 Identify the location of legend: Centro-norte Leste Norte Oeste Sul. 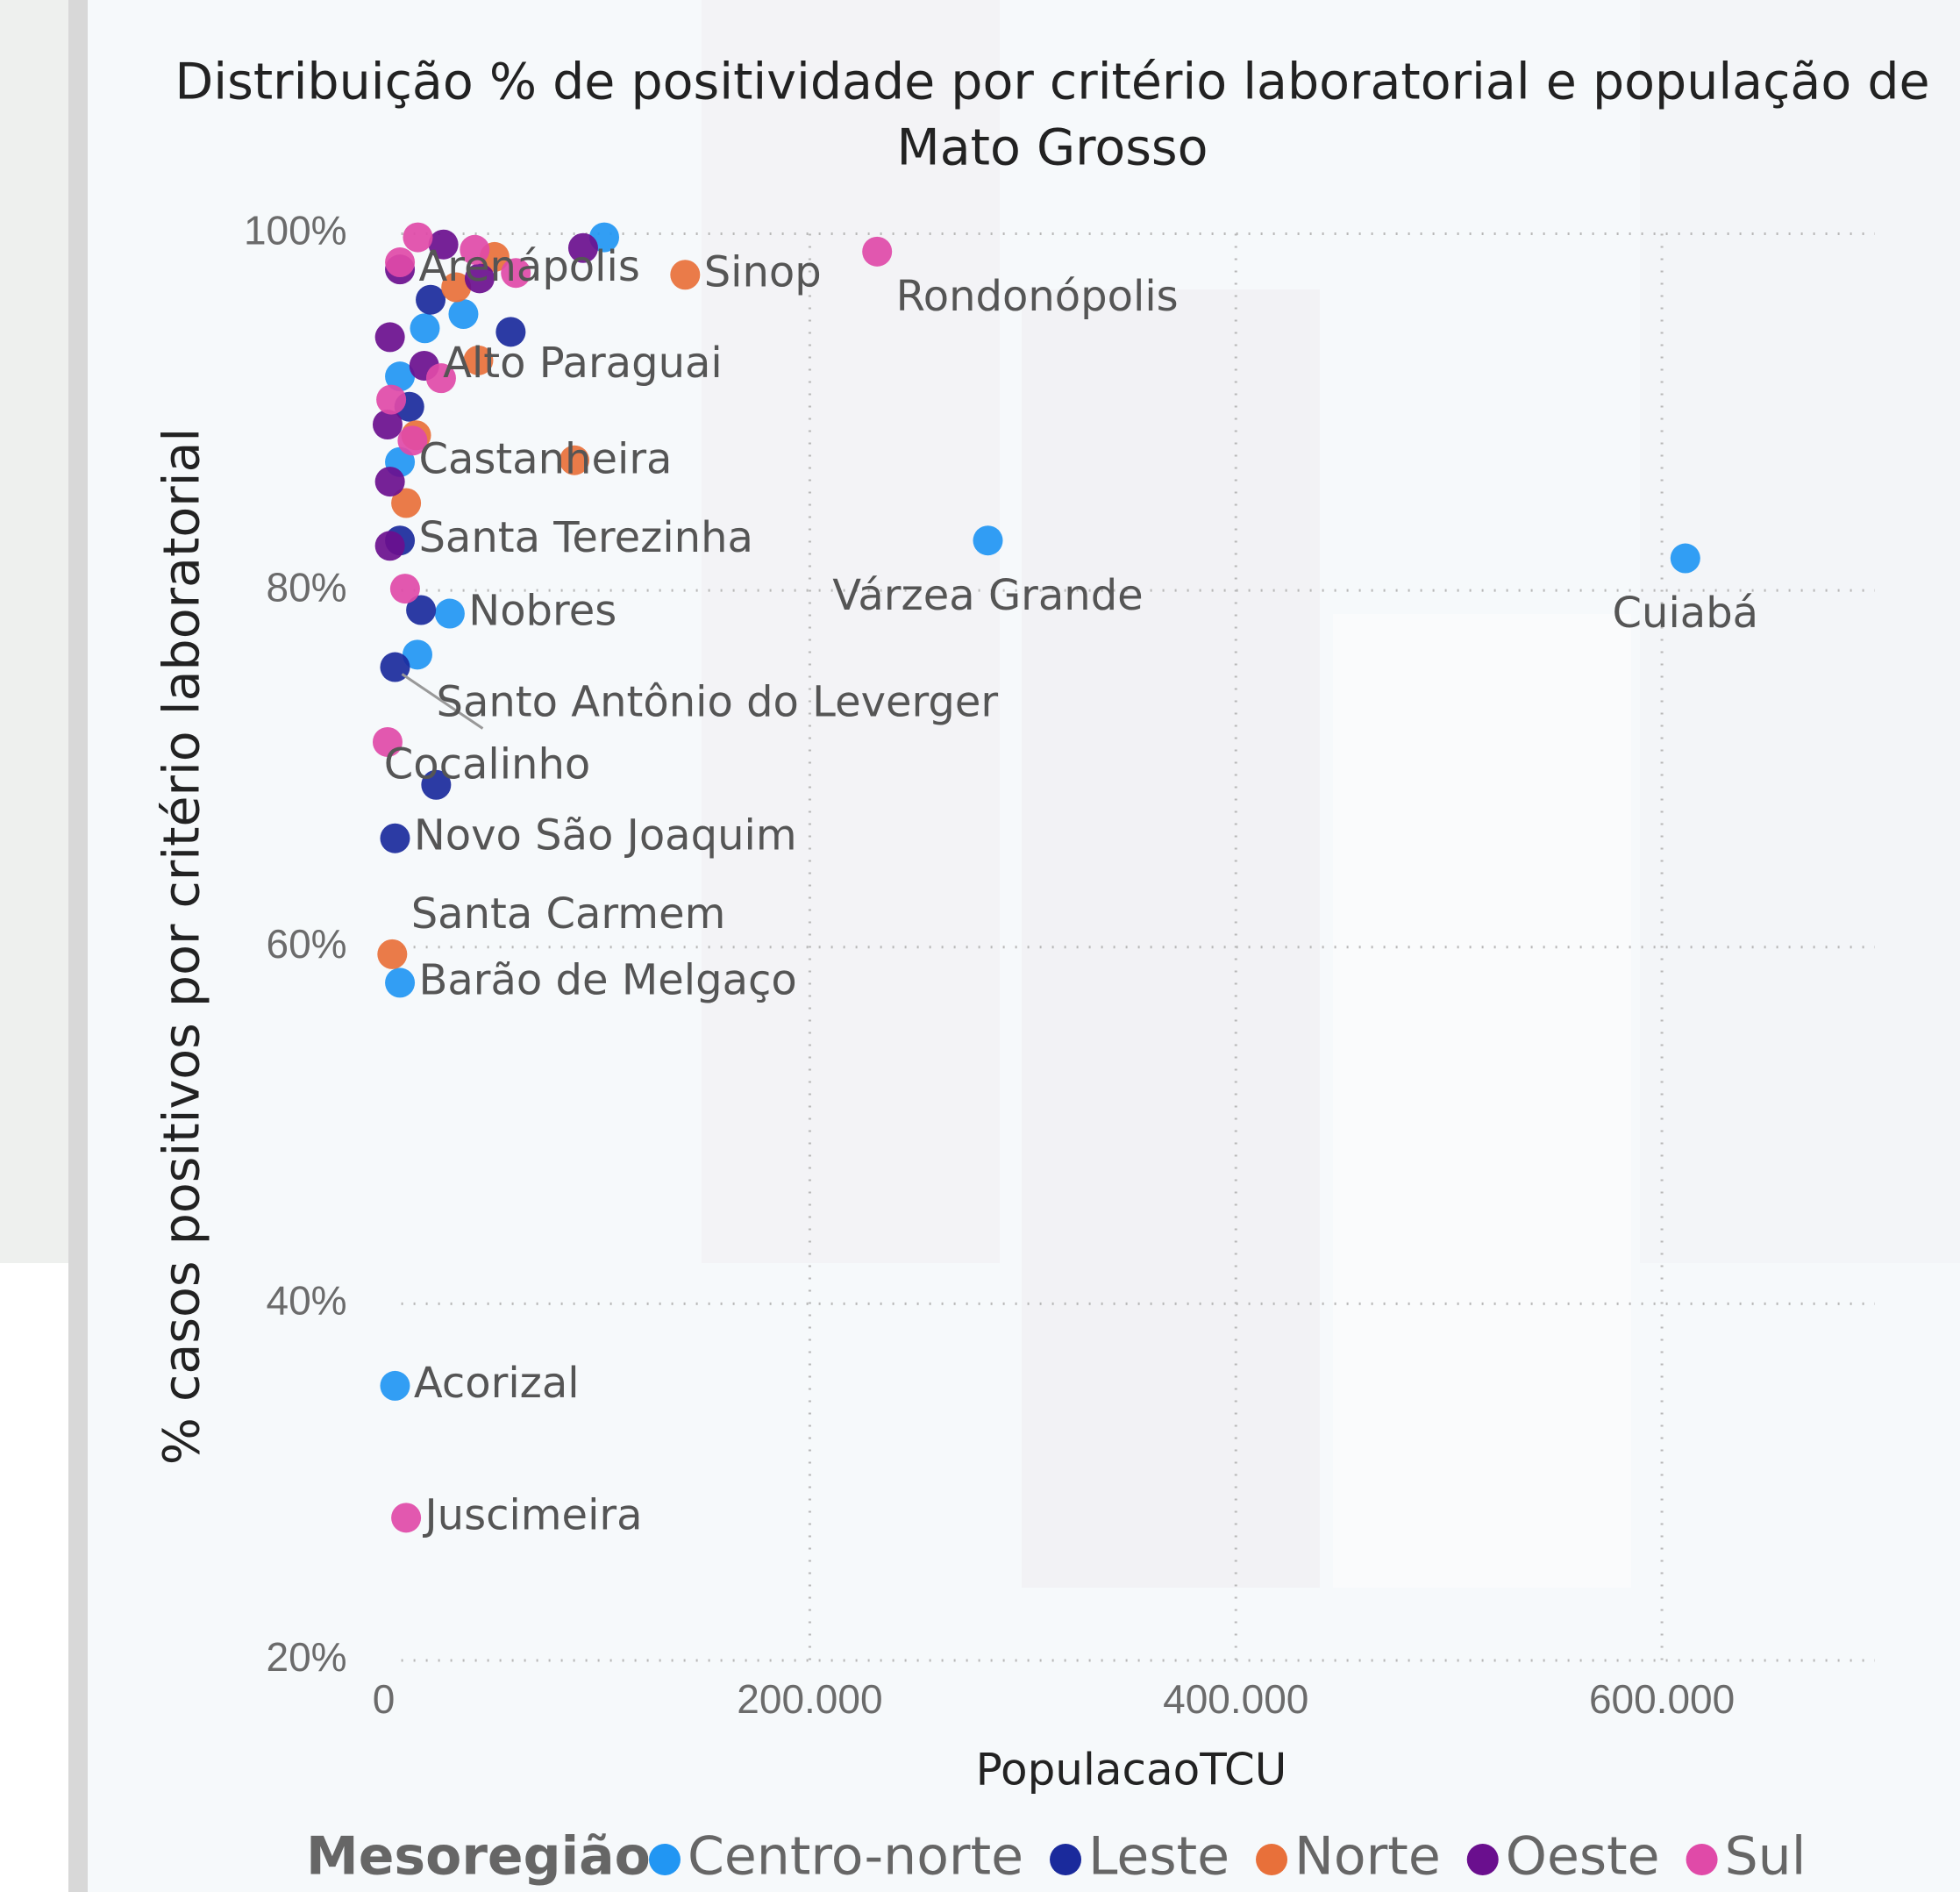
(1228, 1857).